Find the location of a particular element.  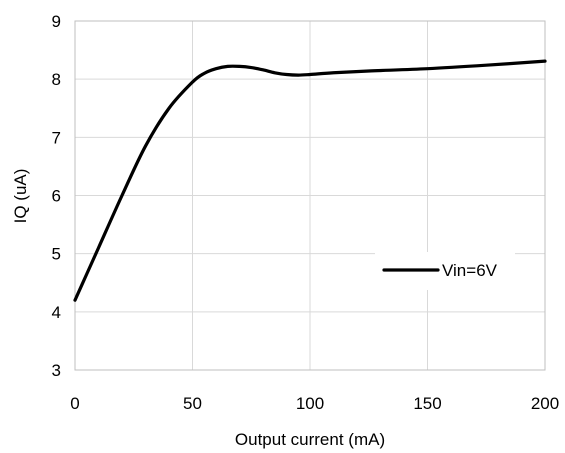

y-tick-label: 6 is located at coordinates (56, 196).